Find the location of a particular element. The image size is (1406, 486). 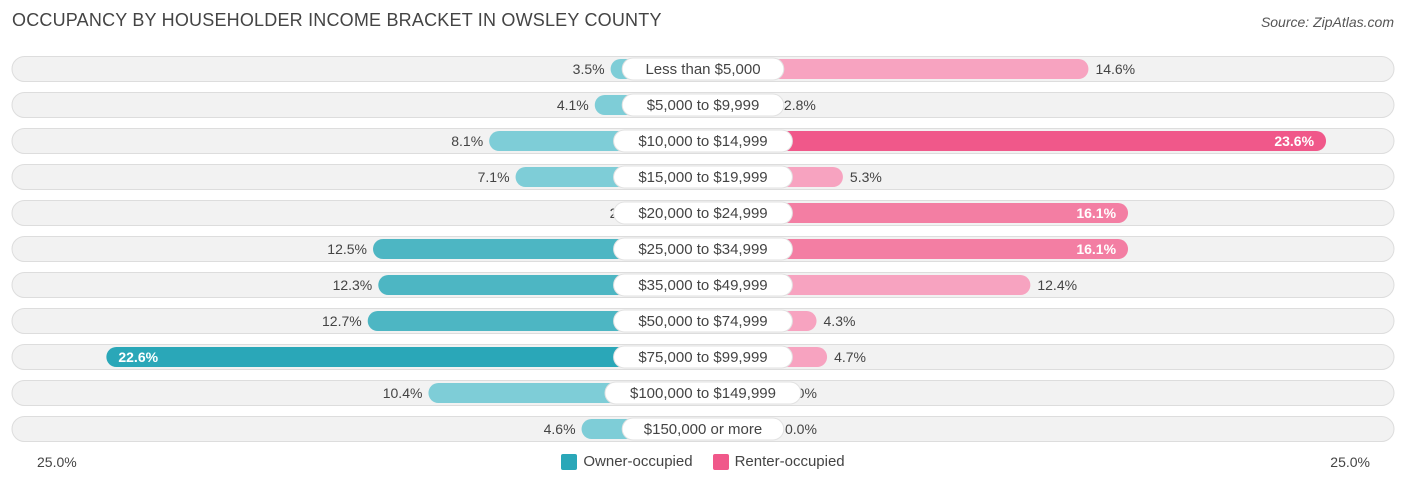

category-label-50-000-to-74-999: $50,000 to $74,999 is located at coordinates (702, 321).